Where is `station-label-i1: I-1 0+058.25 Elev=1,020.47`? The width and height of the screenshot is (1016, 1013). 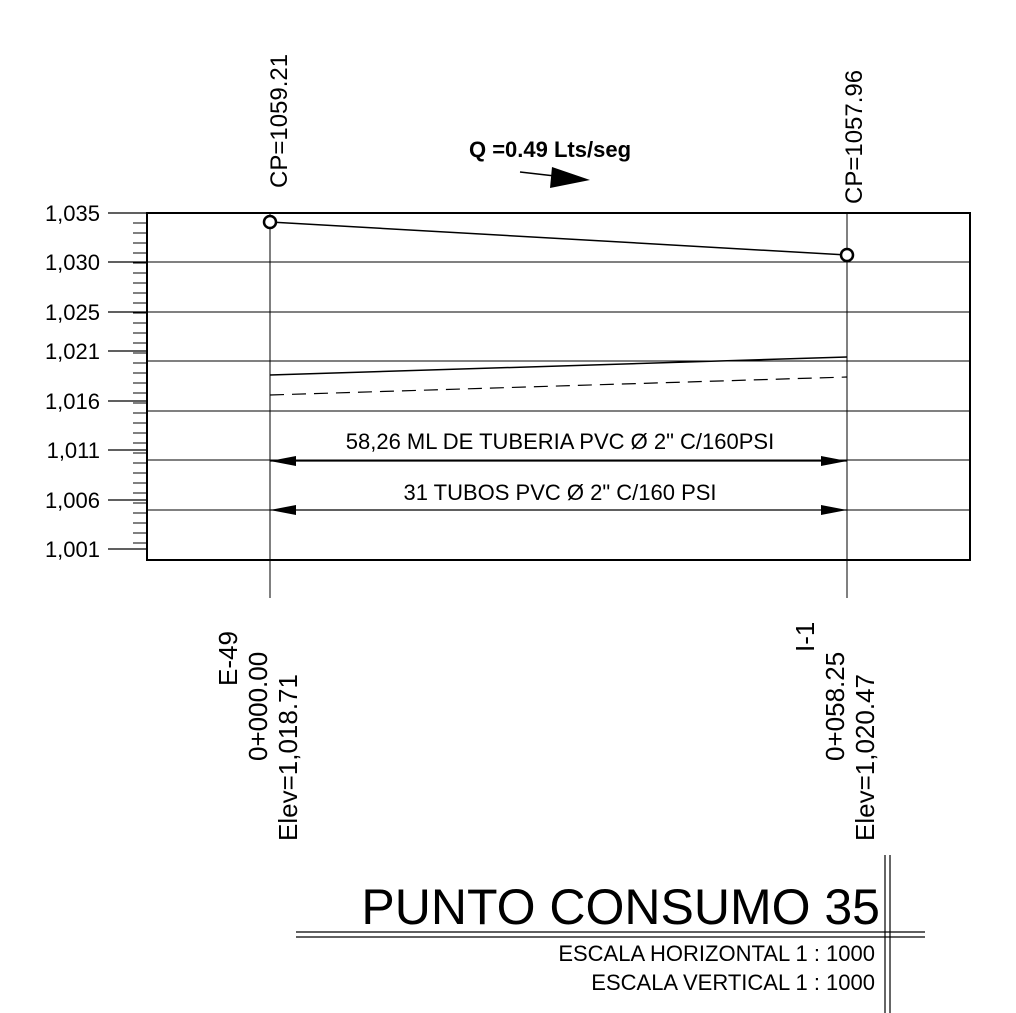 station-label-i1: I-1 0+058.25 Elev=1,020.47 is located at coordinates (835, 731).